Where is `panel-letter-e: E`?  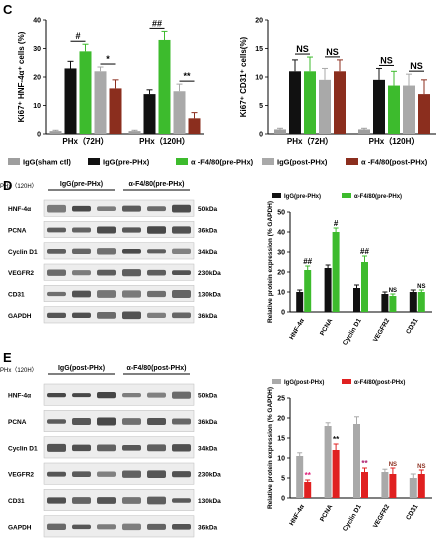
panel-letter-e: E is located at coordinates (7, 357).